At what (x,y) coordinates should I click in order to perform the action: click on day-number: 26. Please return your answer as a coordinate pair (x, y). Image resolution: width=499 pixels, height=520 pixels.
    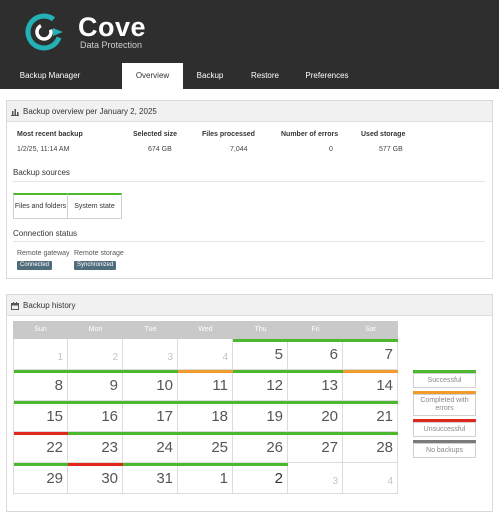
    Looking at the image, I should click on (274, 447).